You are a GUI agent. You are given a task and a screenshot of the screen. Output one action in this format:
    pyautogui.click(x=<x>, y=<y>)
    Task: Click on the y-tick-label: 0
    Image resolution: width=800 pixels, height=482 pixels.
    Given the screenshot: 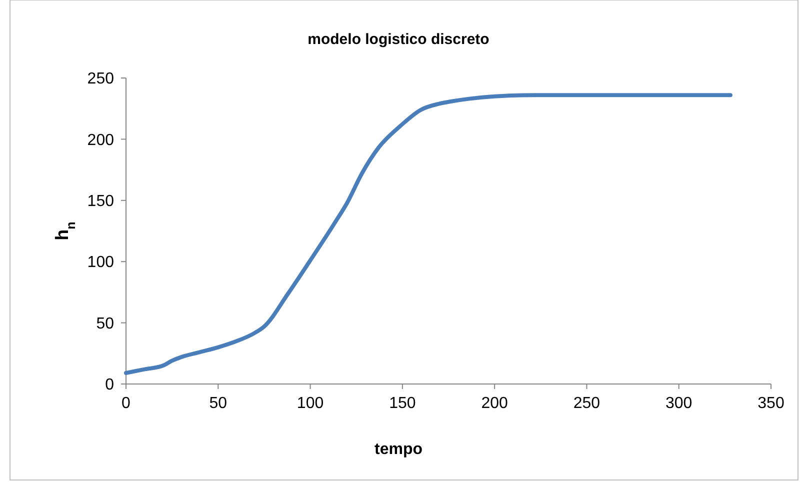 What is the action you would take?
    pyautogui.click(x=109, y=385)
    